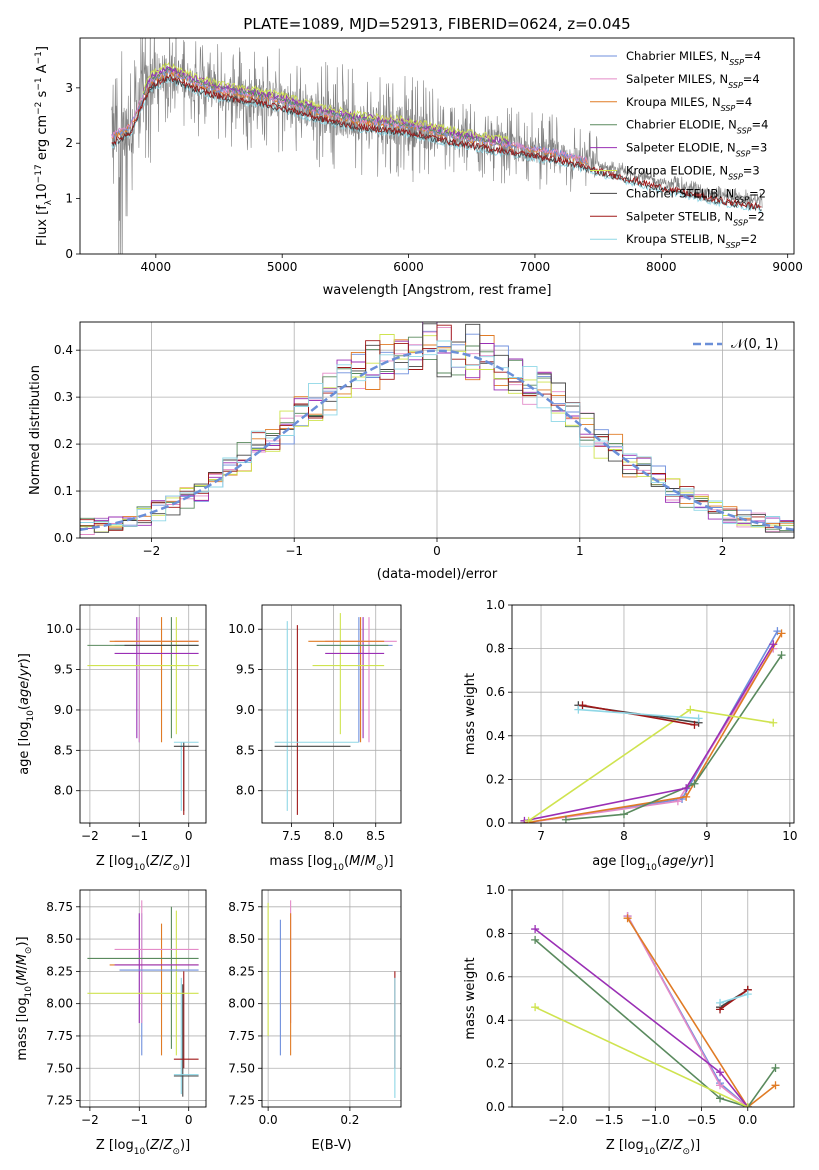 Image resolution: width=819 pixels, height=1170 pixels. Describe the element at coordinates (69, 143) in the screenshot. I see `spectrum-ytick-label: 2` at that location.